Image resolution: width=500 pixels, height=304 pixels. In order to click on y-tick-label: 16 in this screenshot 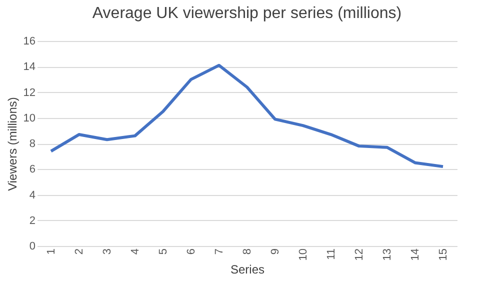, I will do `click(29, 42)`.